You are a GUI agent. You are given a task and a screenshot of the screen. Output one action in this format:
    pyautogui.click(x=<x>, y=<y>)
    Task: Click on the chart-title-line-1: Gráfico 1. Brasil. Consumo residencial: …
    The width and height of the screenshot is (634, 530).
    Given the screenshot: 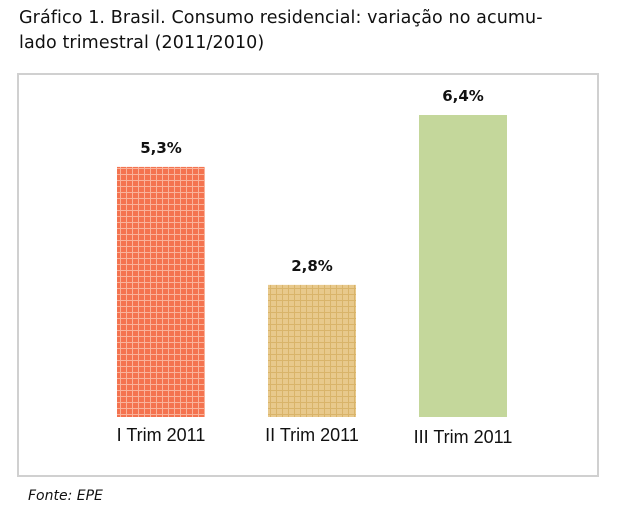 What is the action you would take?
    pyautogui.click(x=281, y=18)
    